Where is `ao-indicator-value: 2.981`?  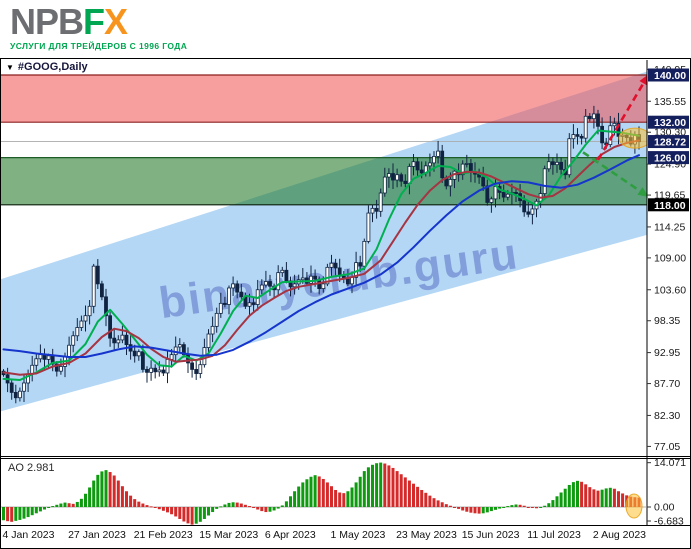
ao-indicator-value: 2.981 is located at coordinates (40, 468).